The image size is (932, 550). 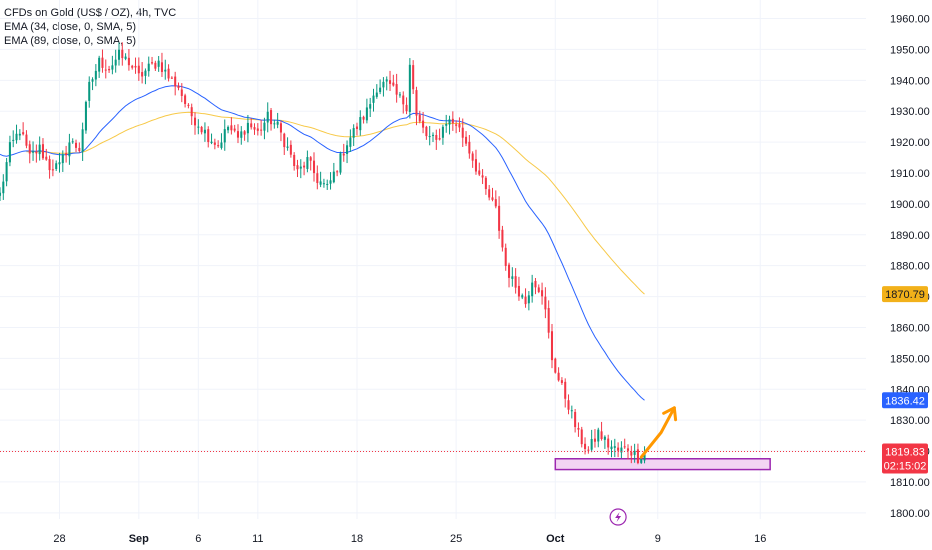 I want to click on flash-event-icon, so click(x=618, y=517).